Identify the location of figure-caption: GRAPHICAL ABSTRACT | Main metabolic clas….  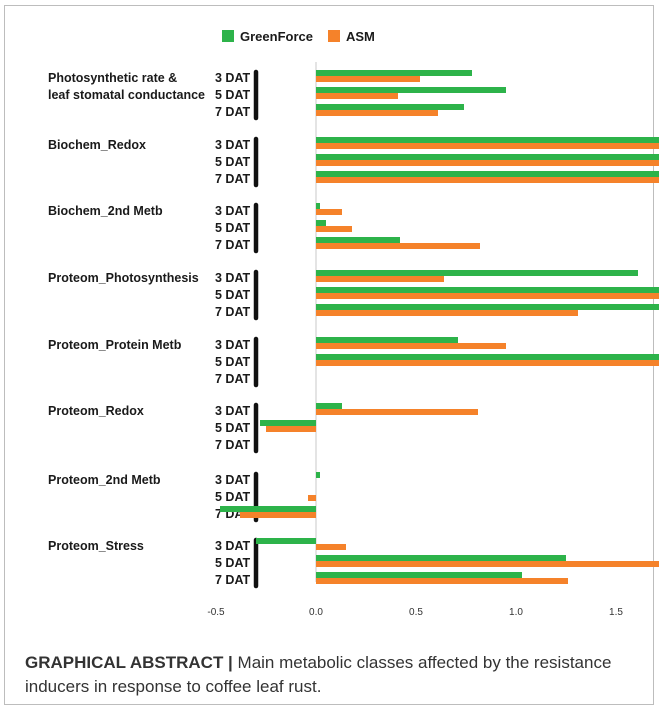
(330, 675).